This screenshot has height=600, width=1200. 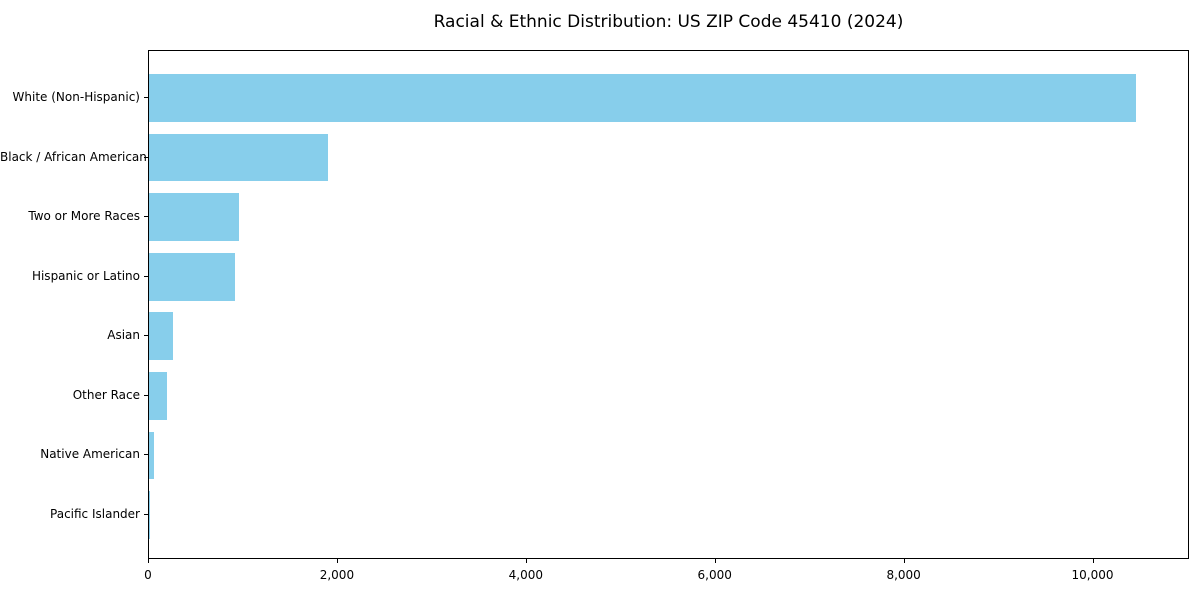 I want to click on x-tick-label: 6,000, so click(x=714, y=575).